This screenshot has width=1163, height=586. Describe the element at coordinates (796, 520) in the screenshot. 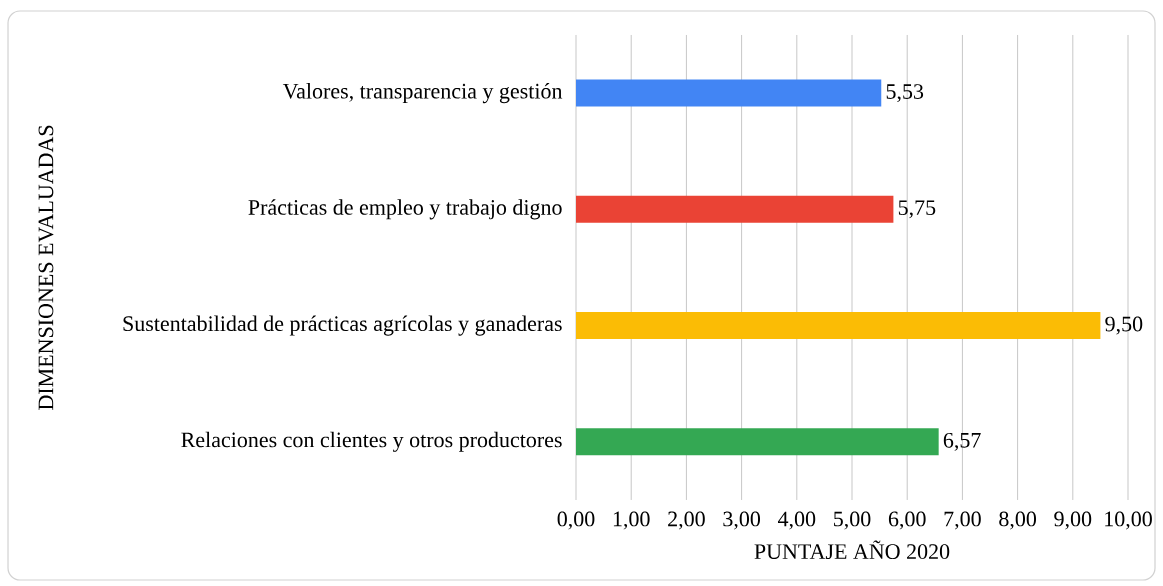

I see `x-tick-label: 4,00` at that location.